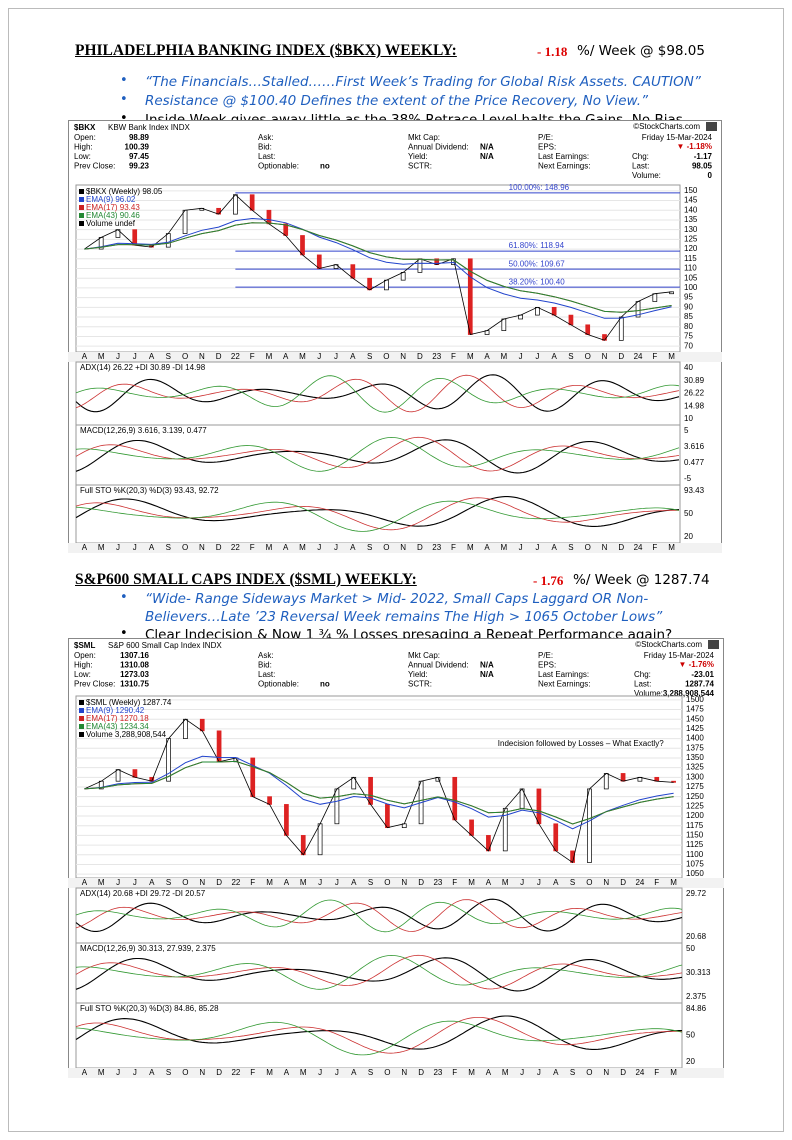 The width and height of the screenshot is (792, 1140). Describe the element at coordinates (266, 674) in the screenshot. I see `info-label: Last:` at that location.